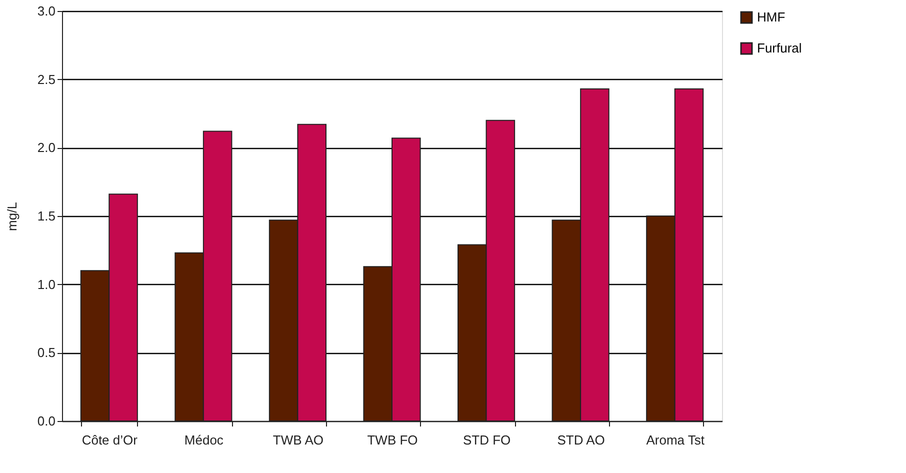 This screenshot has height=473, width=906. What do you see at coordinates (110, 440) in the screenshot?
I see `x-tick-label: Côte d’Or` at bounding box center [110, 440].